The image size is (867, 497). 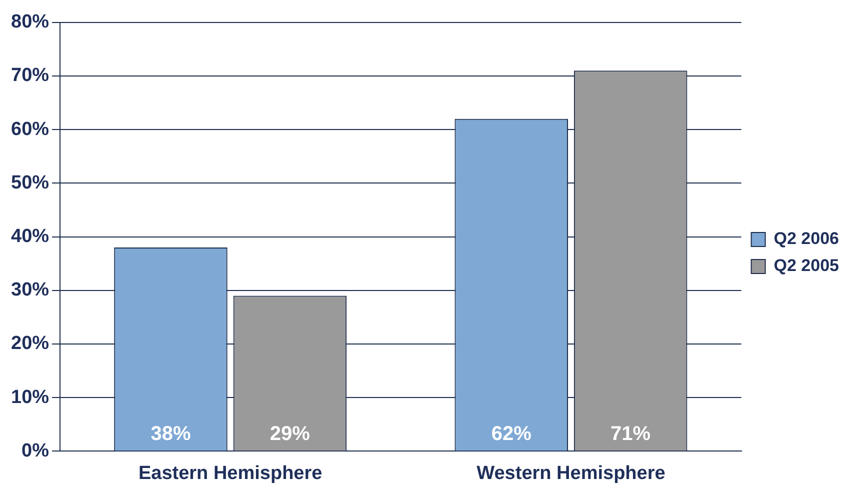 I want to click on y-tick-label: 80%, so click(x=30, y=22).